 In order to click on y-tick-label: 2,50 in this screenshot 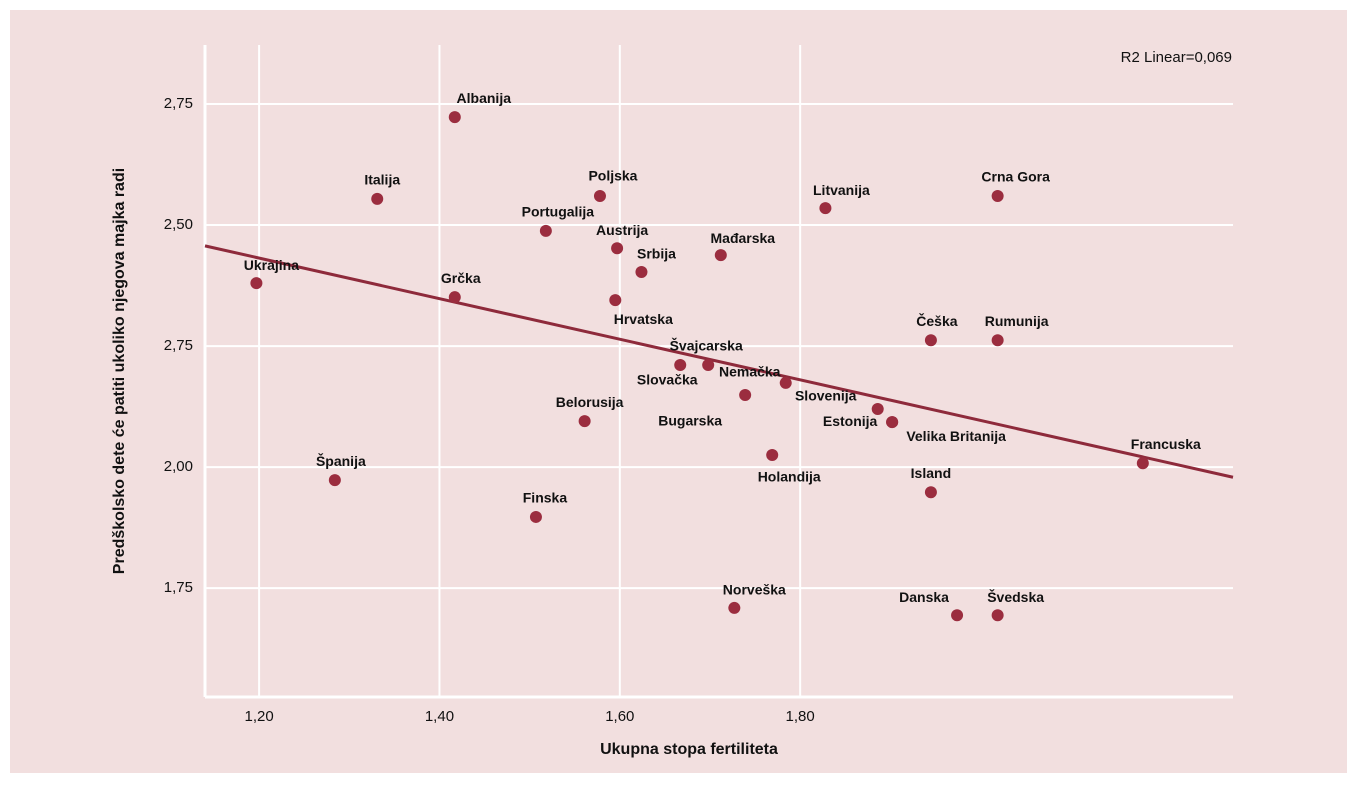, I will do `click(178, 224)`.